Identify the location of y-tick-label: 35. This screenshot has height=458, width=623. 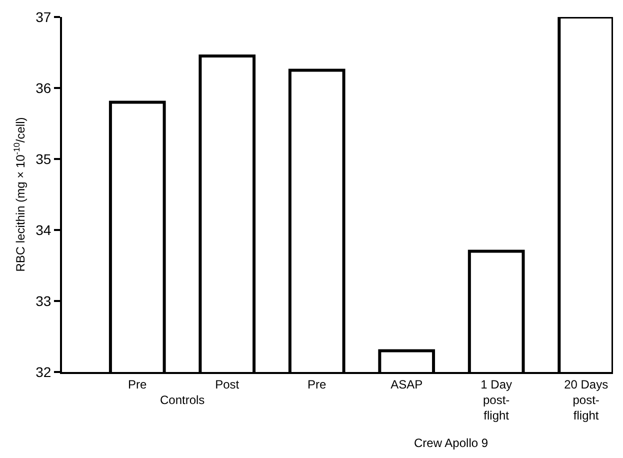
(44, 158).